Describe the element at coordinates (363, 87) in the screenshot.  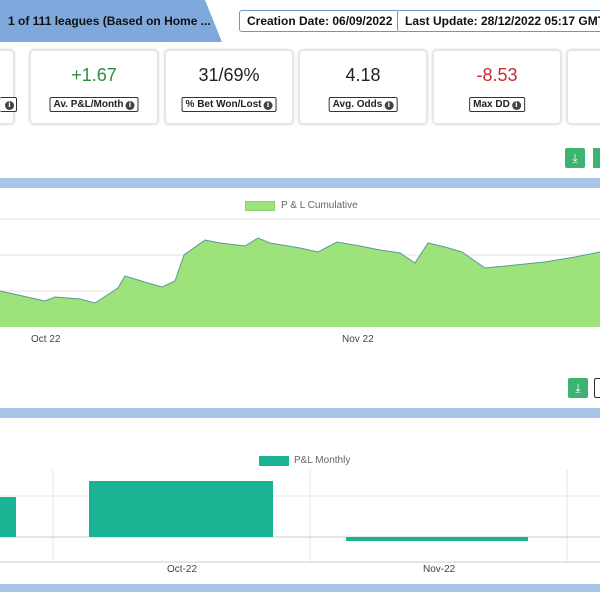
I see `stat-card-avg-odds: 4.18 Avg. Odds i` at that location.